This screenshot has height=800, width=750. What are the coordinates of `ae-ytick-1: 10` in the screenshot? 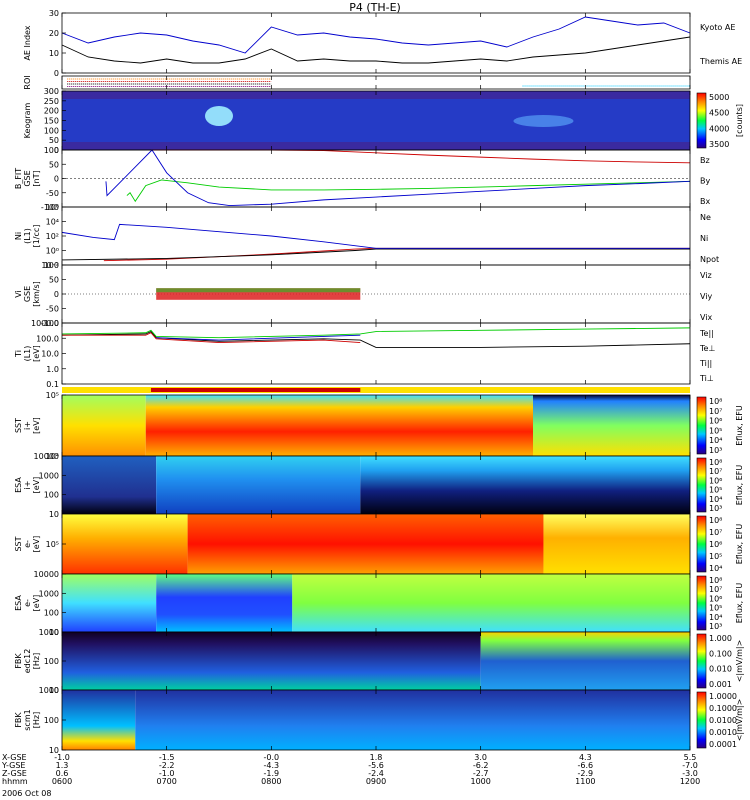 It's located at (54, 53).